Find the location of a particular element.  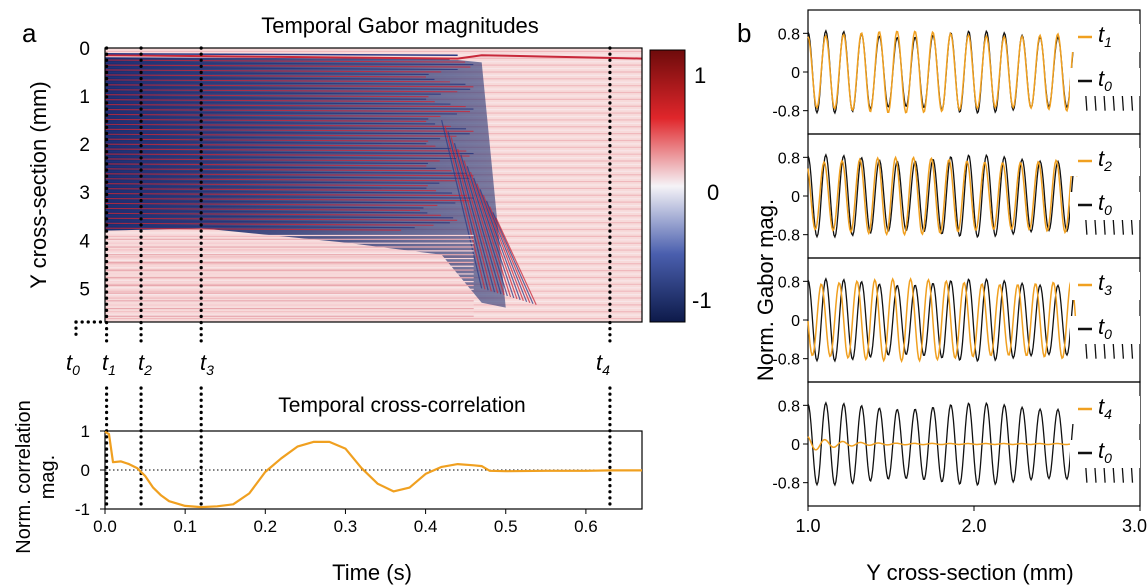

panel-b-t-line is located at coordinates (942, 72).